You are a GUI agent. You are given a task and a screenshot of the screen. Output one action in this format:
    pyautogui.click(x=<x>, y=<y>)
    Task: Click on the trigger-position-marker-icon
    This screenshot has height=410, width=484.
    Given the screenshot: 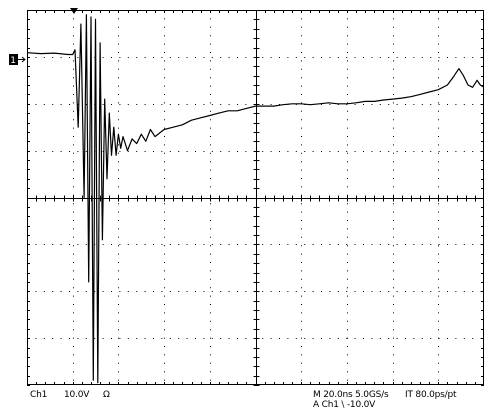 What is the action you would take?
    pyautogui.click(x=74, y=11)
    